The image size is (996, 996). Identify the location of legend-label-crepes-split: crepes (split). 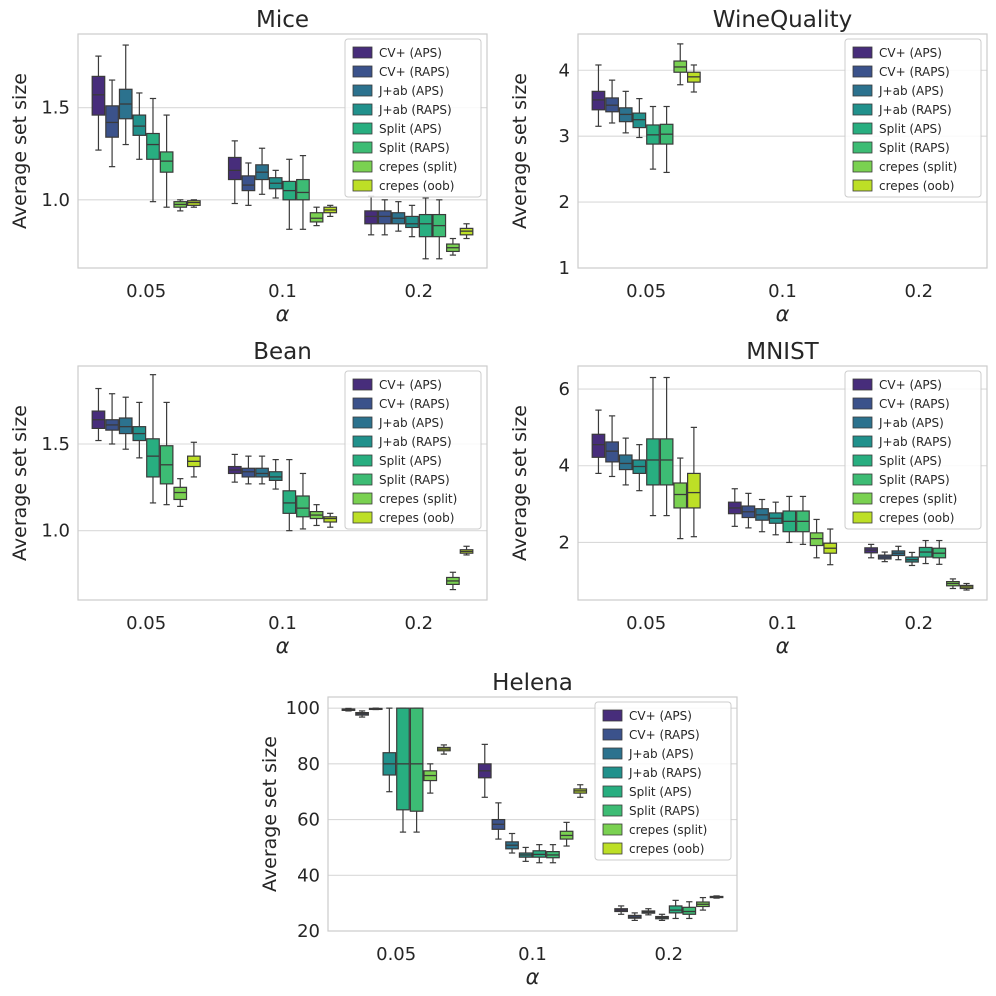
(918, 499).